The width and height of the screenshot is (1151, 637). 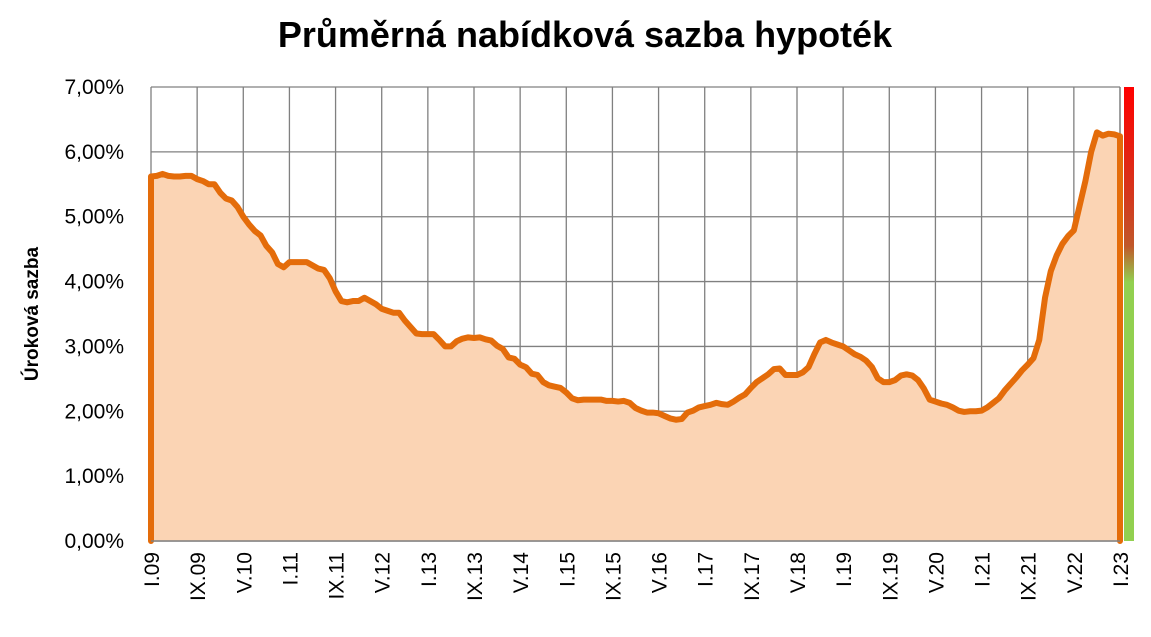 I want to click on x-tick-label: IX.15, so click(x=613, y=576).